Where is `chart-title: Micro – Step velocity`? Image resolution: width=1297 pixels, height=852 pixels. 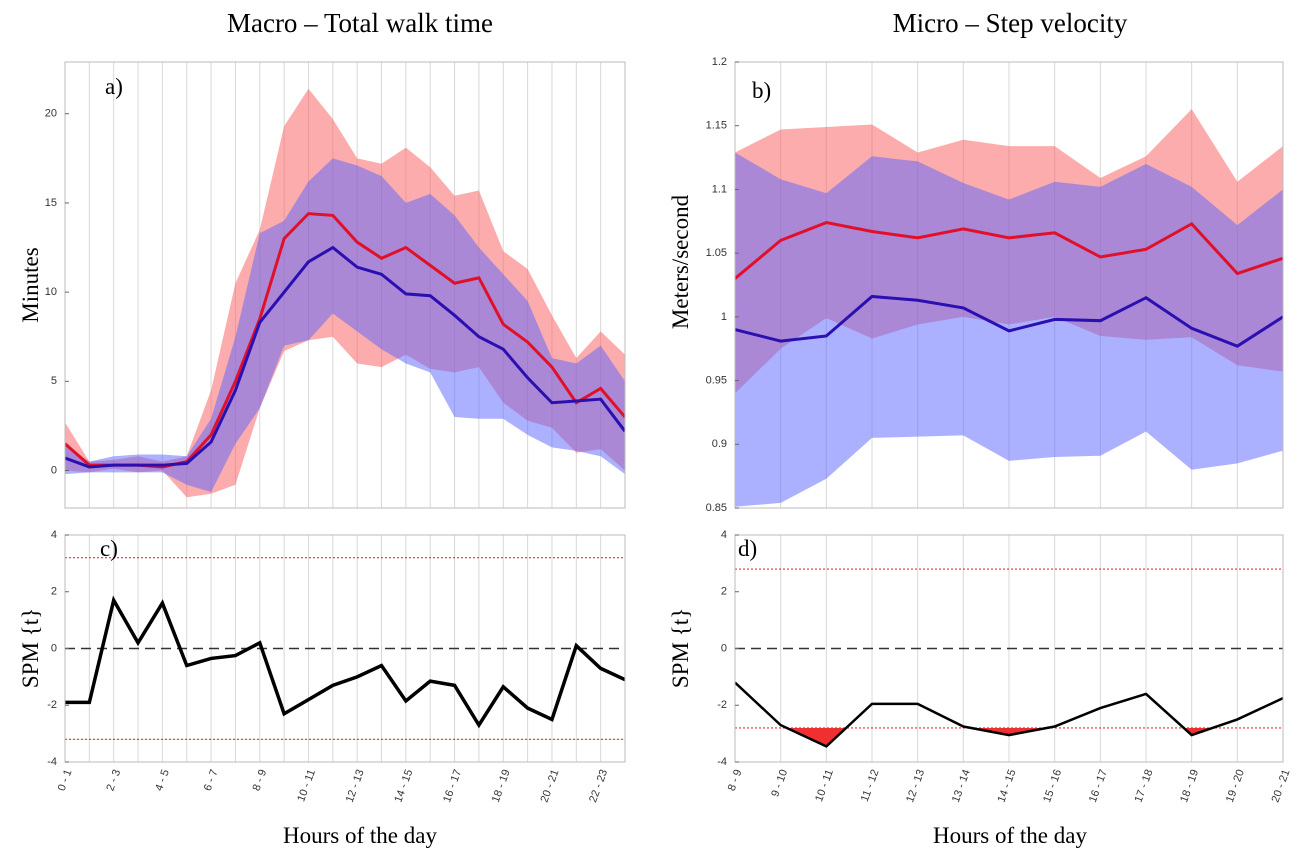 chart-title: Micro – Step velocity is located at coordinates (1010, 23).